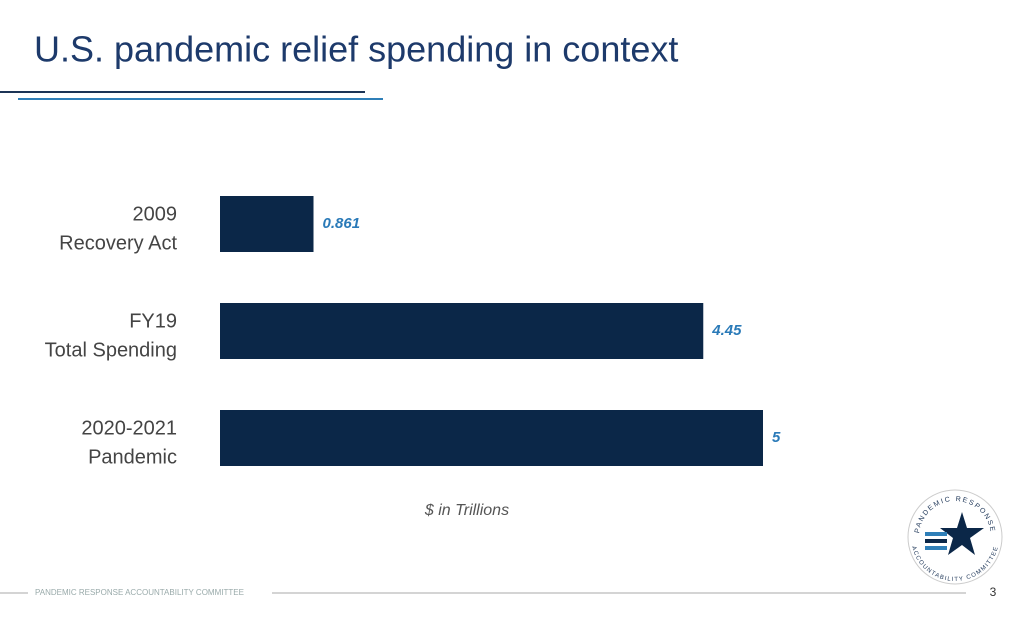  What do you see at coordinates (129, 428) in the screenshot?
I see `category-label: 2020-2021` at bounding box center [129, 428].